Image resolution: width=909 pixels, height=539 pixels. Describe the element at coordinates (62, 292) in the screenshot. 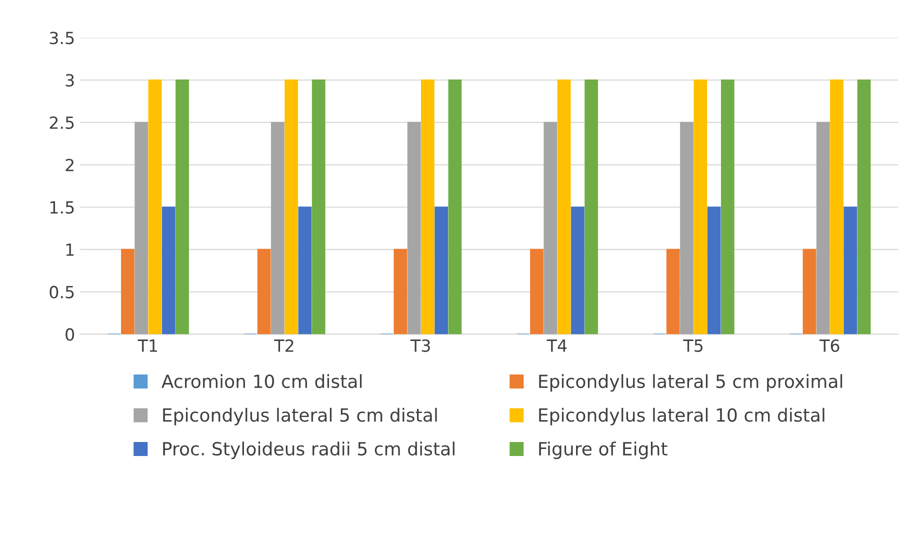

I see `y-tick-label: 0.5` at that location.